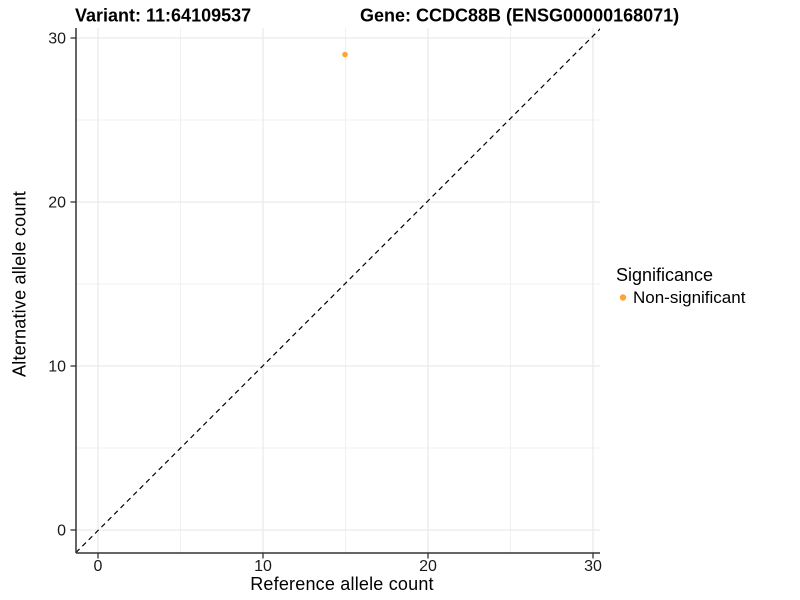  Describe the element at coordinates (519, 16) in the screenshot. I see `plot-title-gene: Gene: CCDC88B (ENSG00000168071)` at that location.